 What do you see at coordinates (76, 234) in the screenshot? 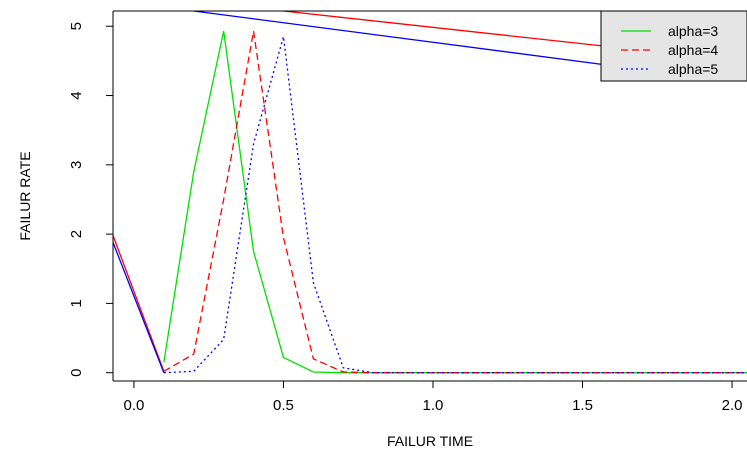
I see `y-tick-label: 2` at bounding box center [76, 234].